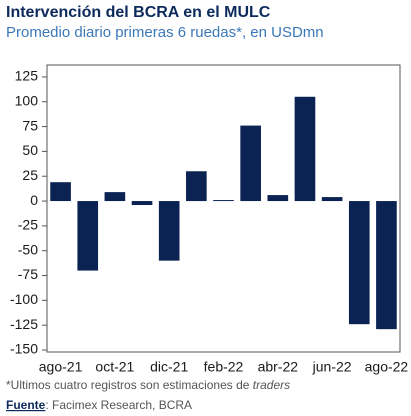 The image size is (411, 416). What do you see at coordinates (30, 125) in the screenshot?
I see `y-tick-label: 75` at bounding box center [30, 125].